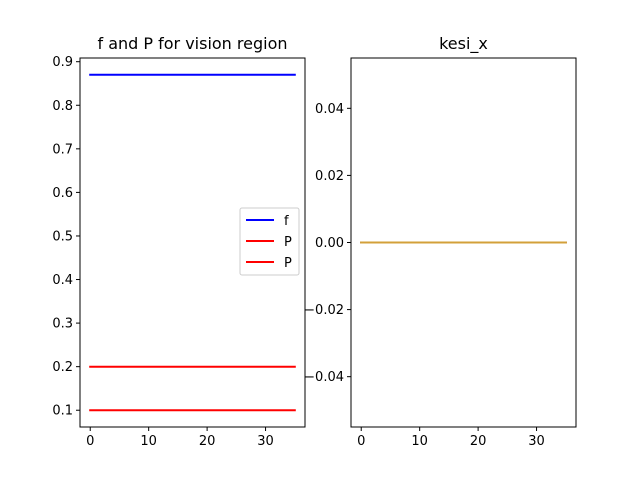  What do you see at coordinates (62, 62) in the screenshot?
I see `y-tick-label: 0.9` at bounding box center [62, 62].